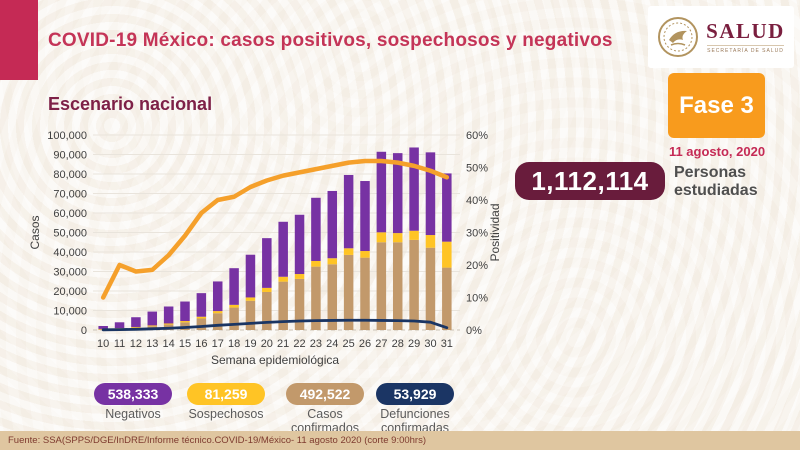 The image size is (800, 450). I want to click on studied-count-badge: 1,112,114, so click(590, 181).